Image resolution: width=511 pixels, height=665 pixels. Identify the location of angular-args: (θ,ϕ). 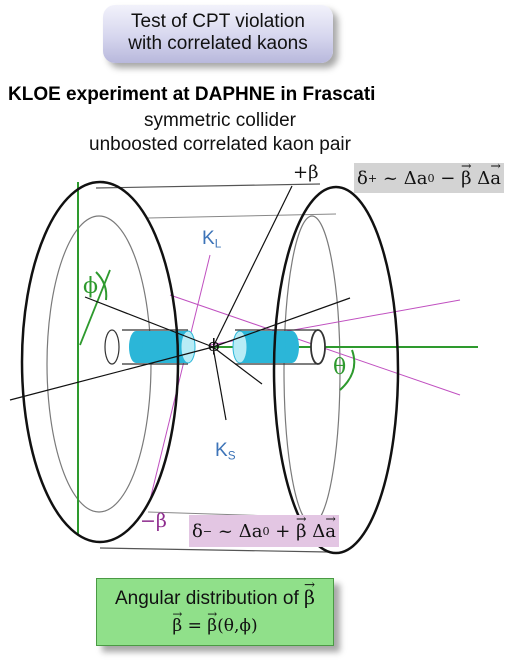
(237, 626).